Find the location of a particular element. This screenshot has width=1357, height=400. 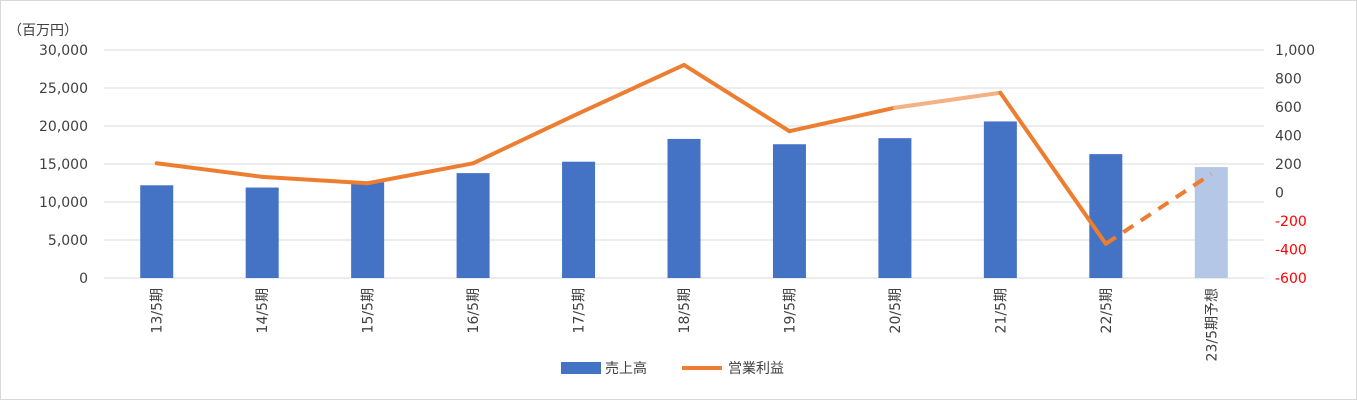

left-tick-label: 15,000 is located at coordinates (63, 165).